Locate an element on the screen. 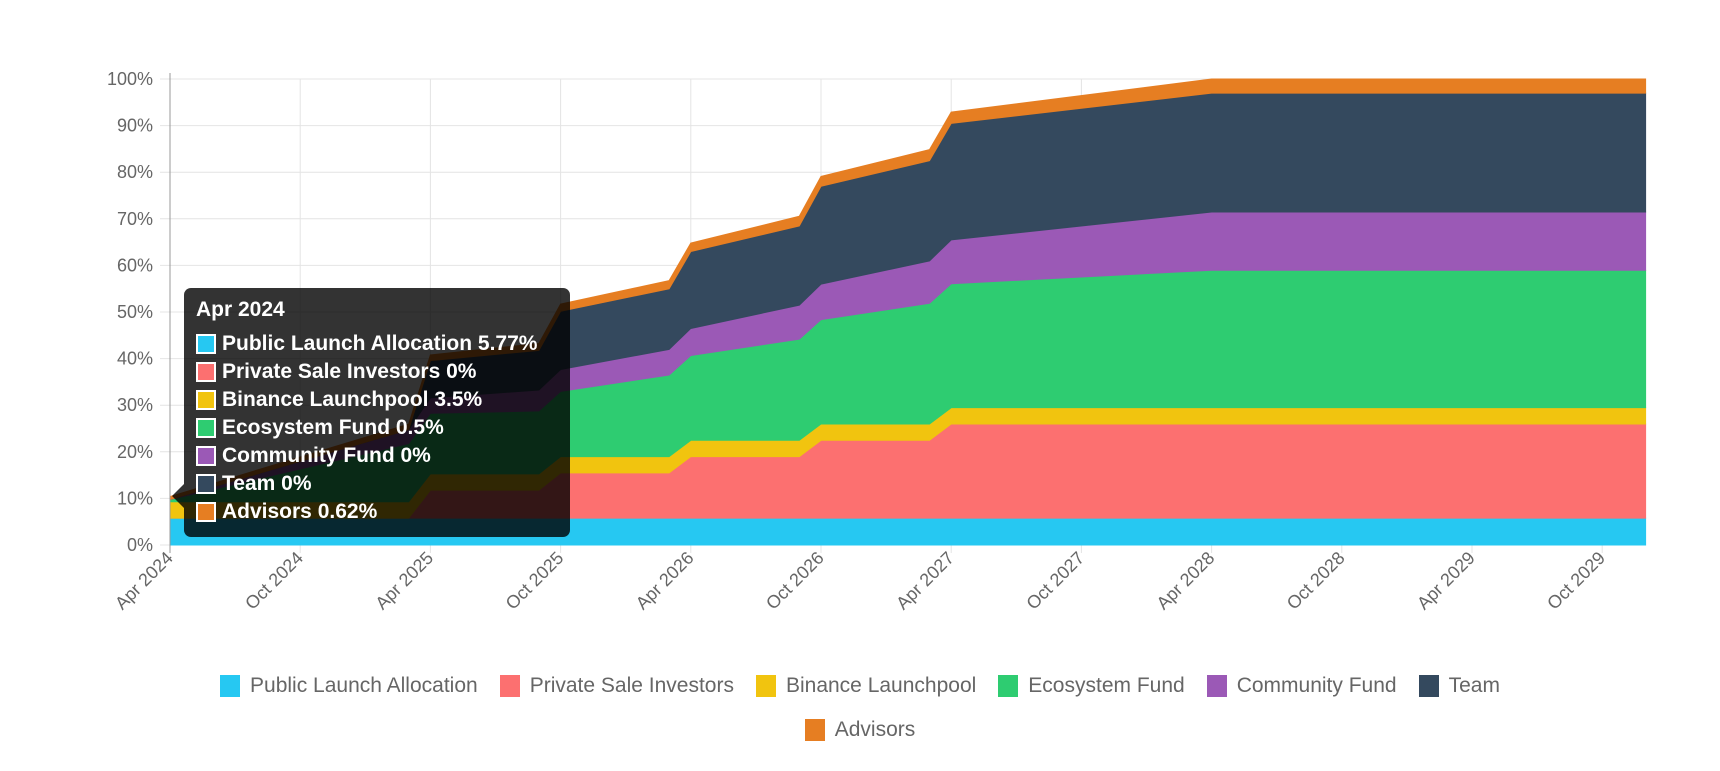 The image size is (1720, 771). legend-item-ecosystem-fund: Ecosystem Fund is located at coordinates (1091, 686).